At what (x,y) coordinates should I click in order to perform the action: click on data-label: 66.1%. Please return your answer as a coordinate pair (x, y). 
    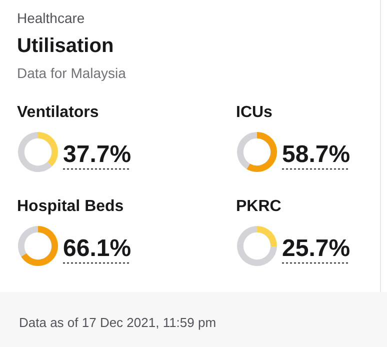
    Looking at the image, I should click on (97, 248).